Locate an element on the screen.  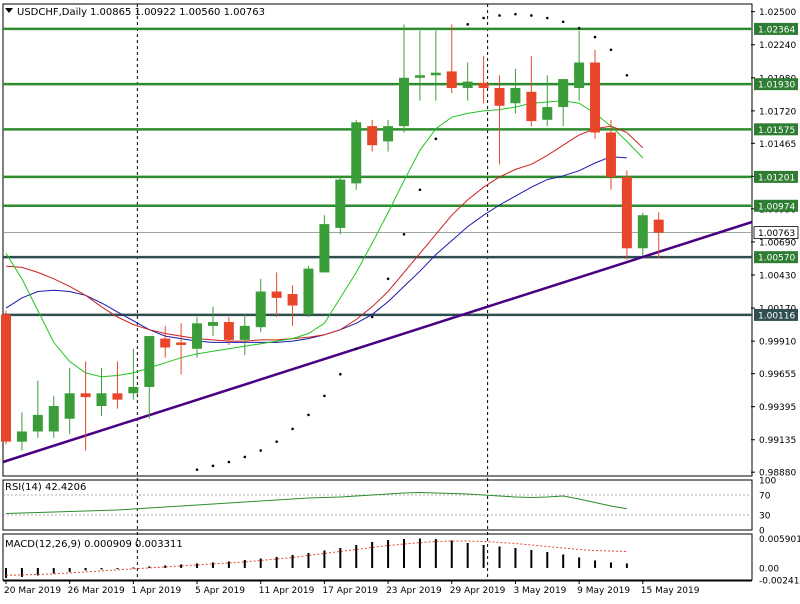
level-tag-label: 1.00974 is located at coordinates (776, 207).